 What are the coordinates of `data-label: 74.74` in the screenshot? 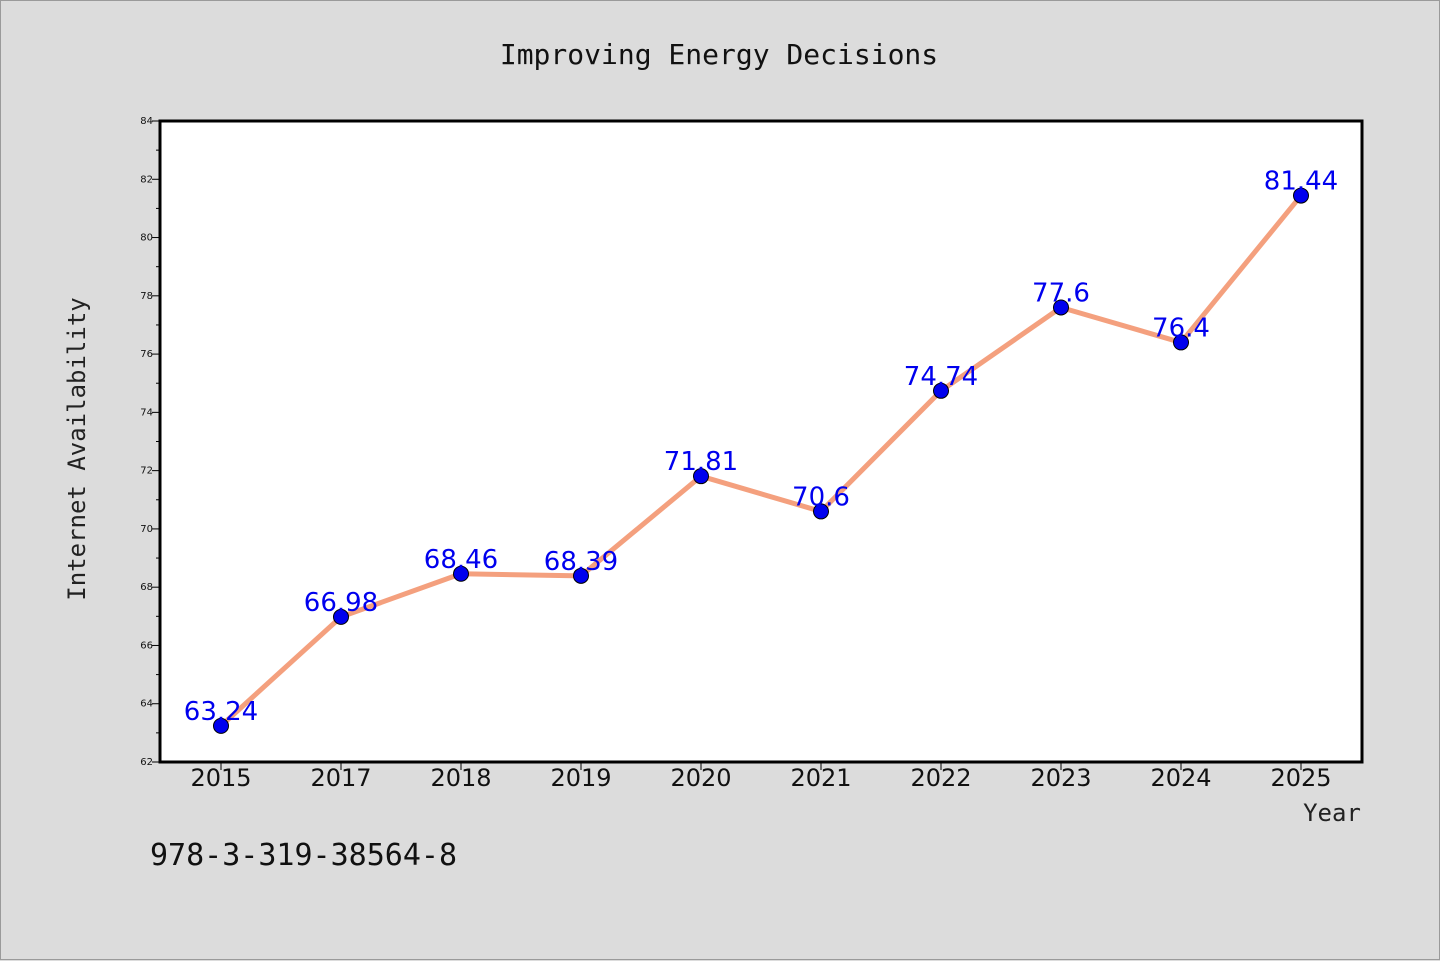 It's located at (941, 377).